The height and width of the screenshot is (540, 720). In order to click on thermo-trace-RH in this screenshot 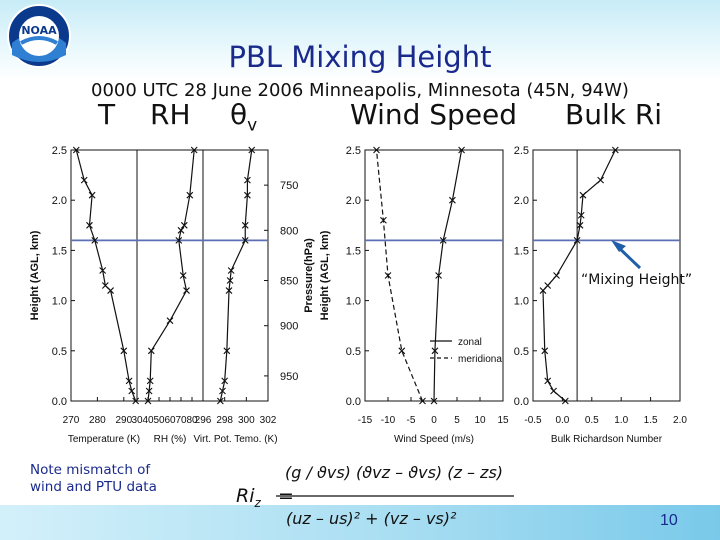, I will do `click(171, 275)`.